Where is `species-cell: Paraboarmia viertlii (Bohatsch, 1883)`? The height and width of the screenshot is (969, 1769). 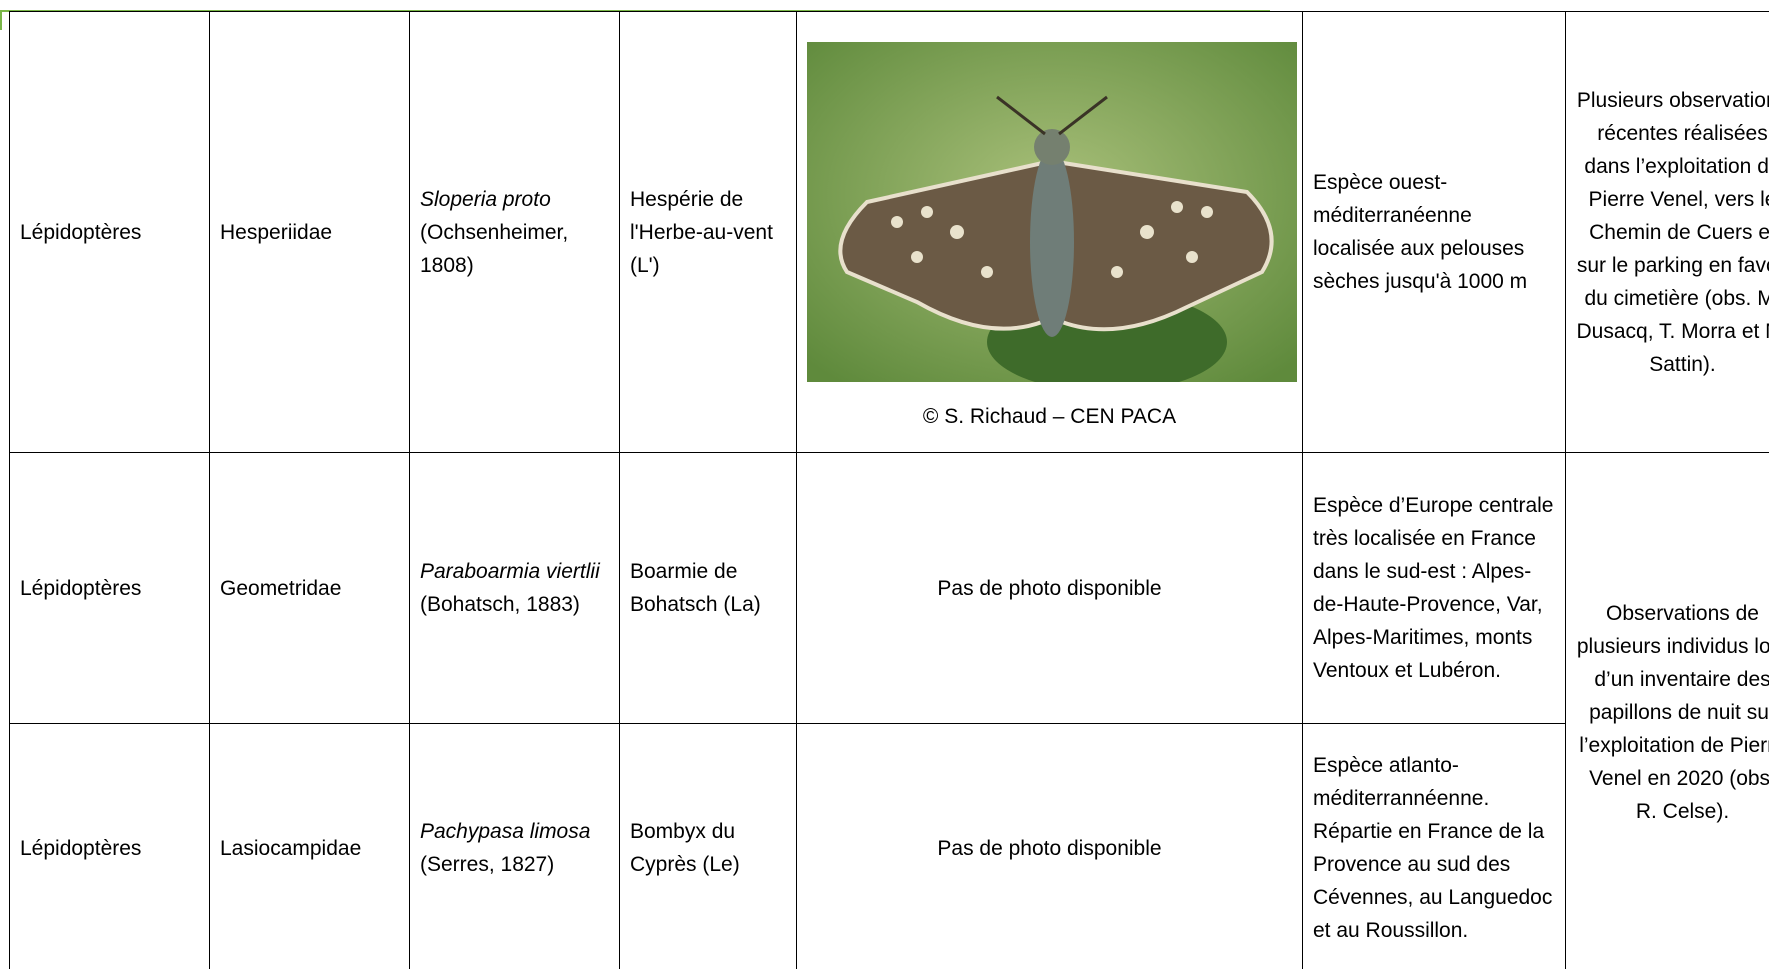 species-cell: Paraboarmia viertlii (Bohatsch, 1883) is located at coordinates (514, 588).